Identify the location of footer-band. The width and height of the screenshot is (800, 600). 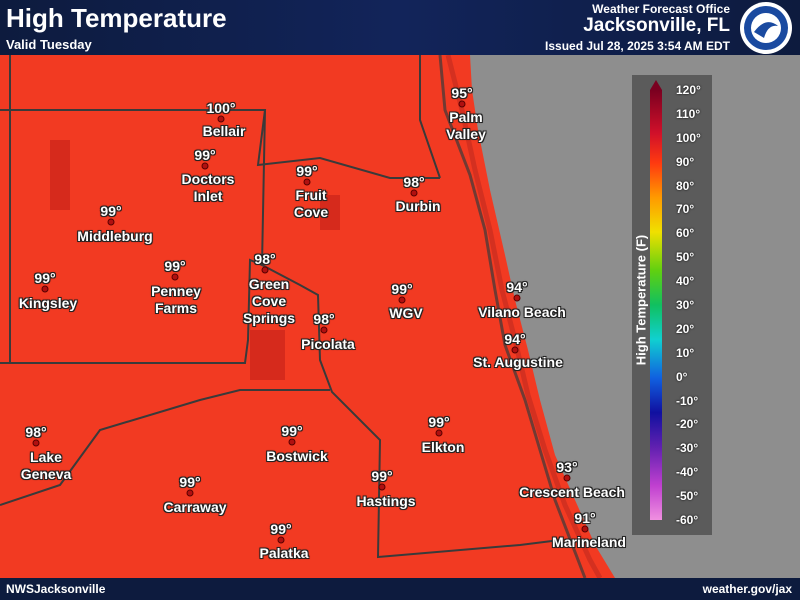
(400, 589).